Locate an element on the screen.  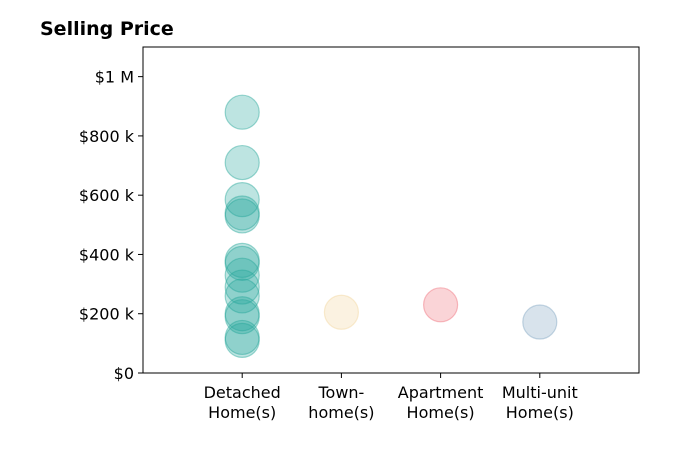
x-tick-label: Detached is located at coordinates (242, 392).